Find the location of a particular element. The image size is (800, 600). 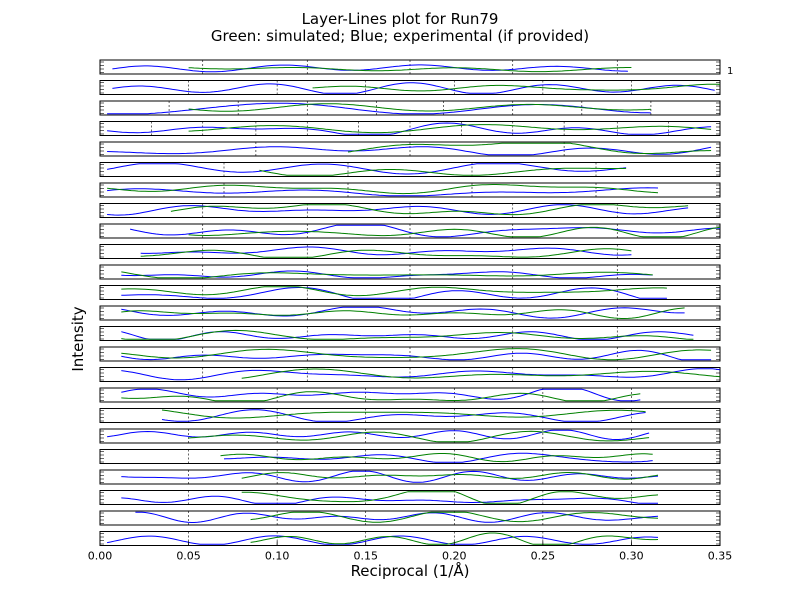

layer-9-simulated-curve is located at coordinates (386, 253).